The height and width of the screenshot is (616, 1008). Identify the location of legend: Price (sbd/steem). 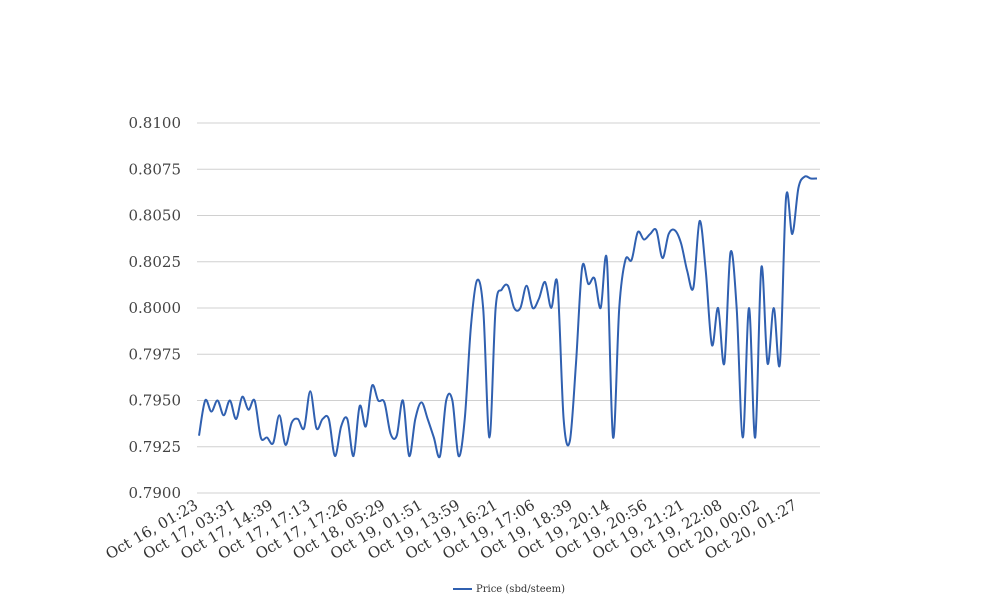
(509, 589).